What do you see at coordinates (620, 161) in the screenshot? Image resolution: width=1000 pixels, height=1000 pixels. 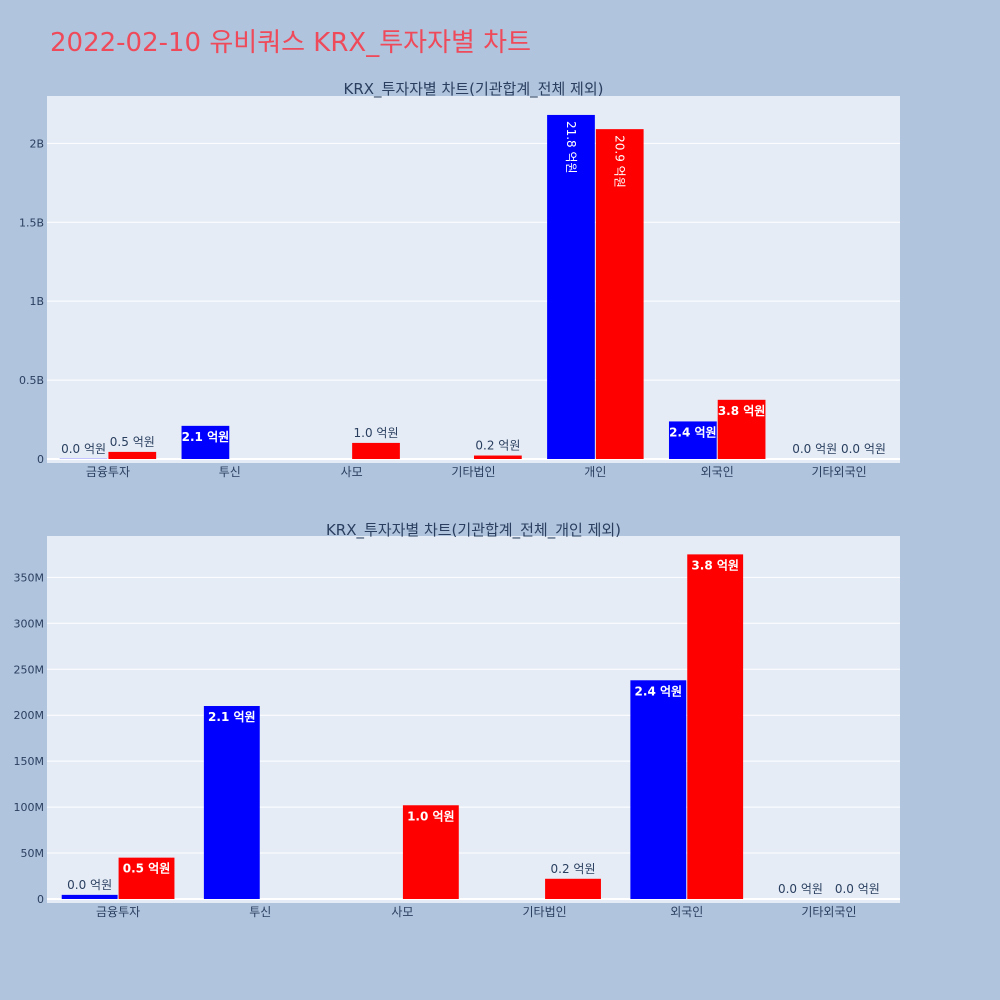 I see `data-label: 20.9 억원` at bounding box center [620, 161].